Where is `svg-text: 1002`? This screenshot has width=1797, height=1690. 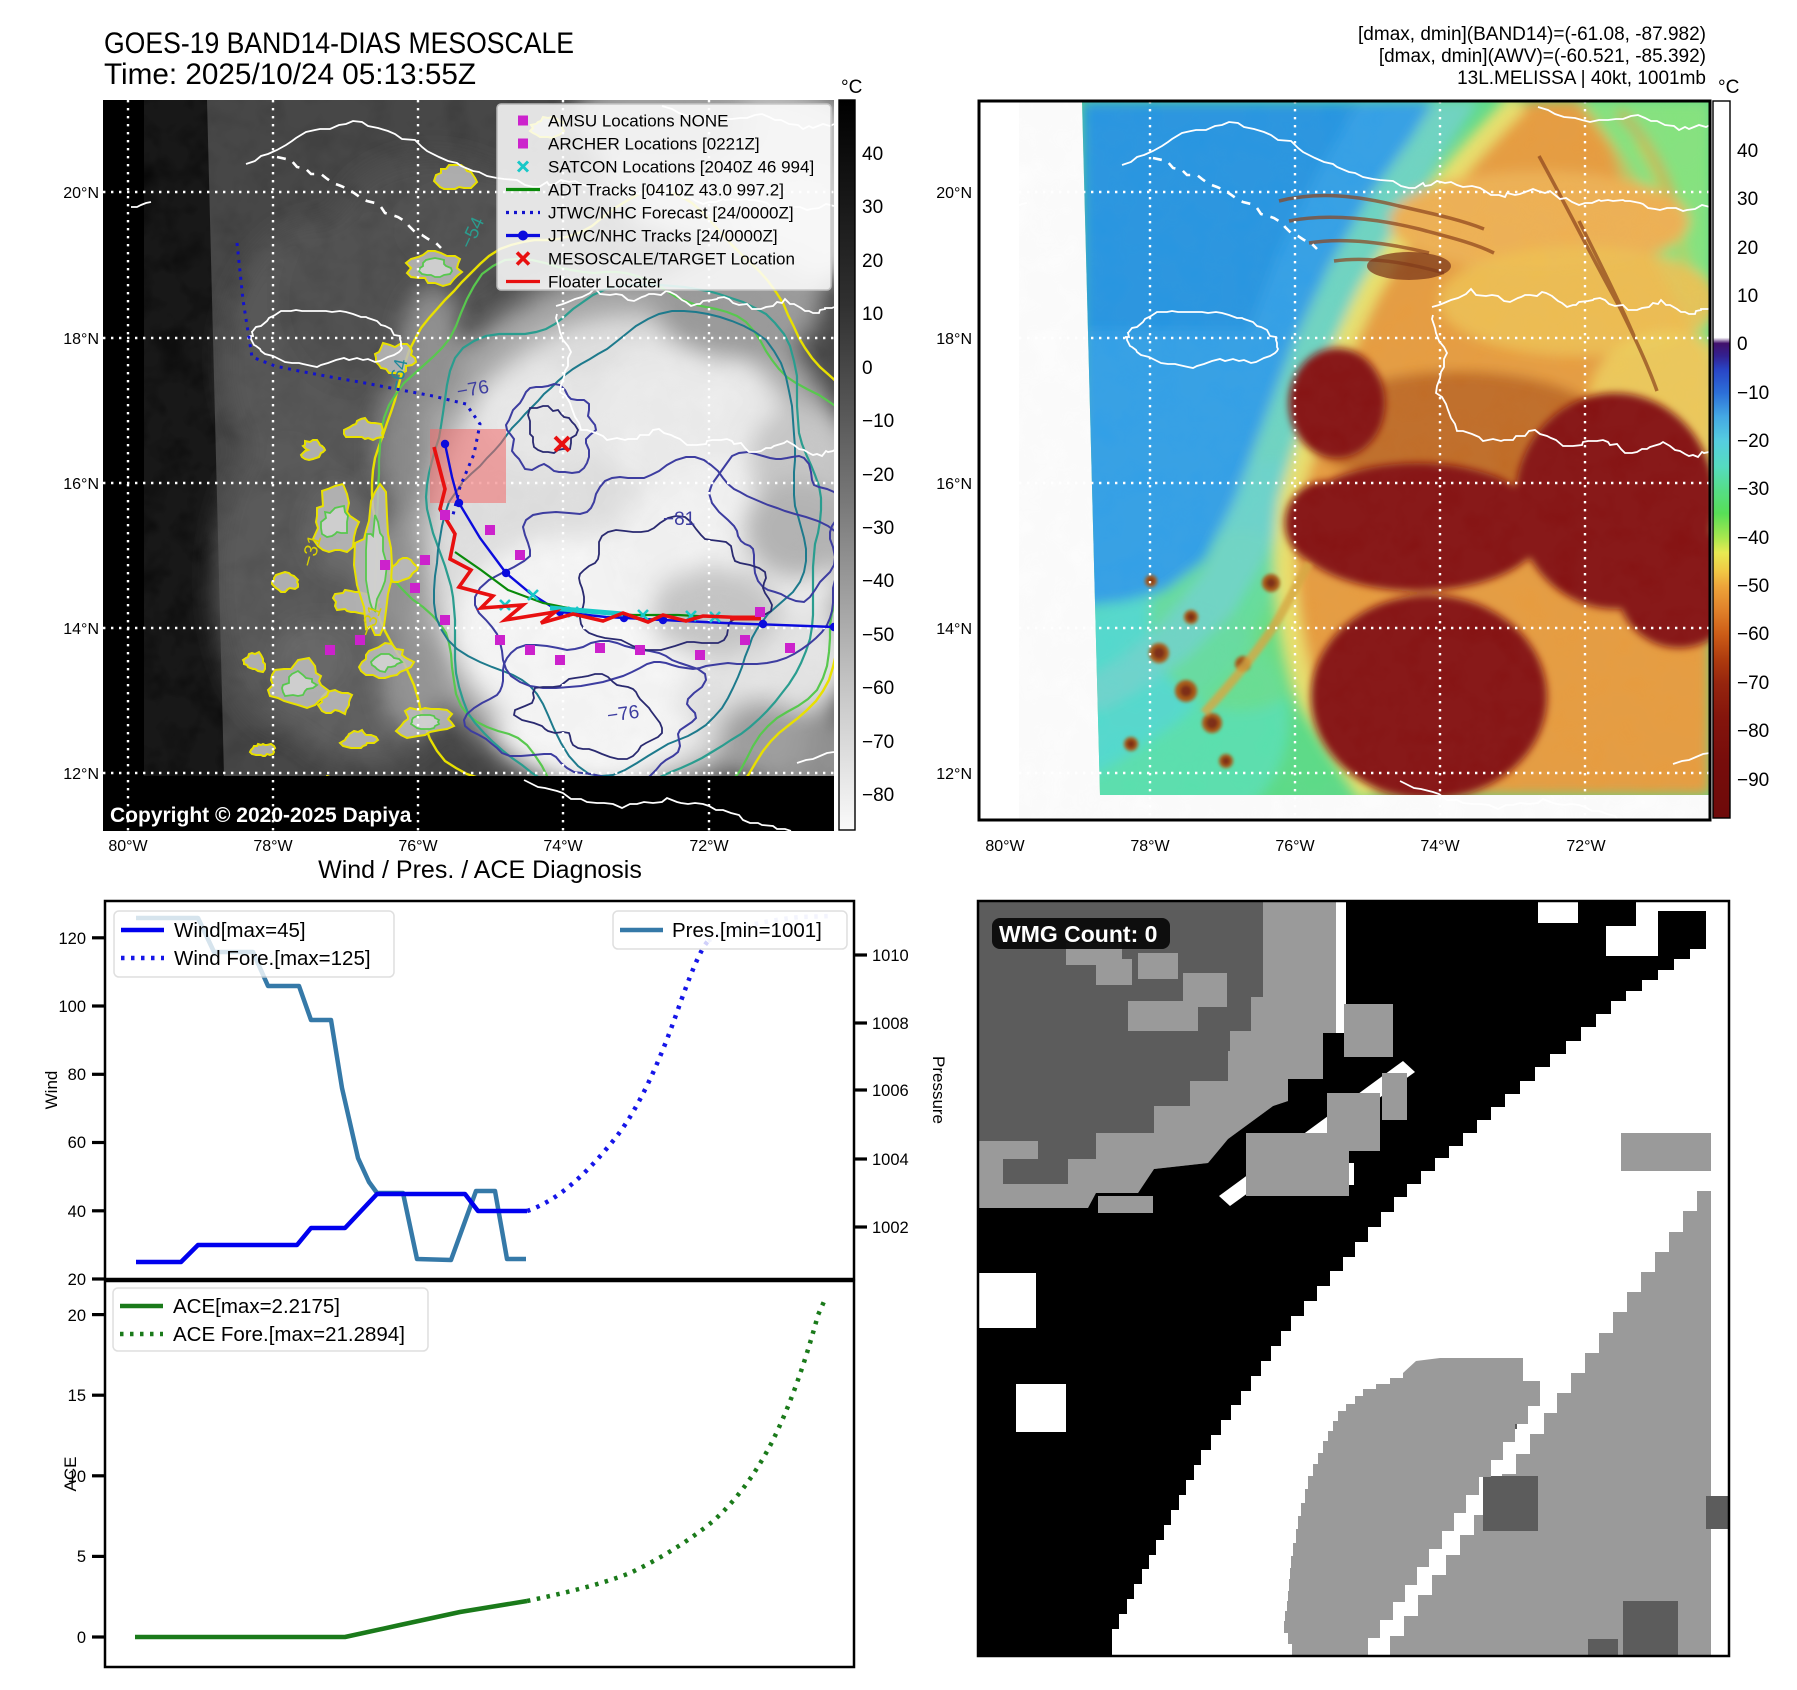
svg-text: 1002 is located at coordinates (890, 1228).